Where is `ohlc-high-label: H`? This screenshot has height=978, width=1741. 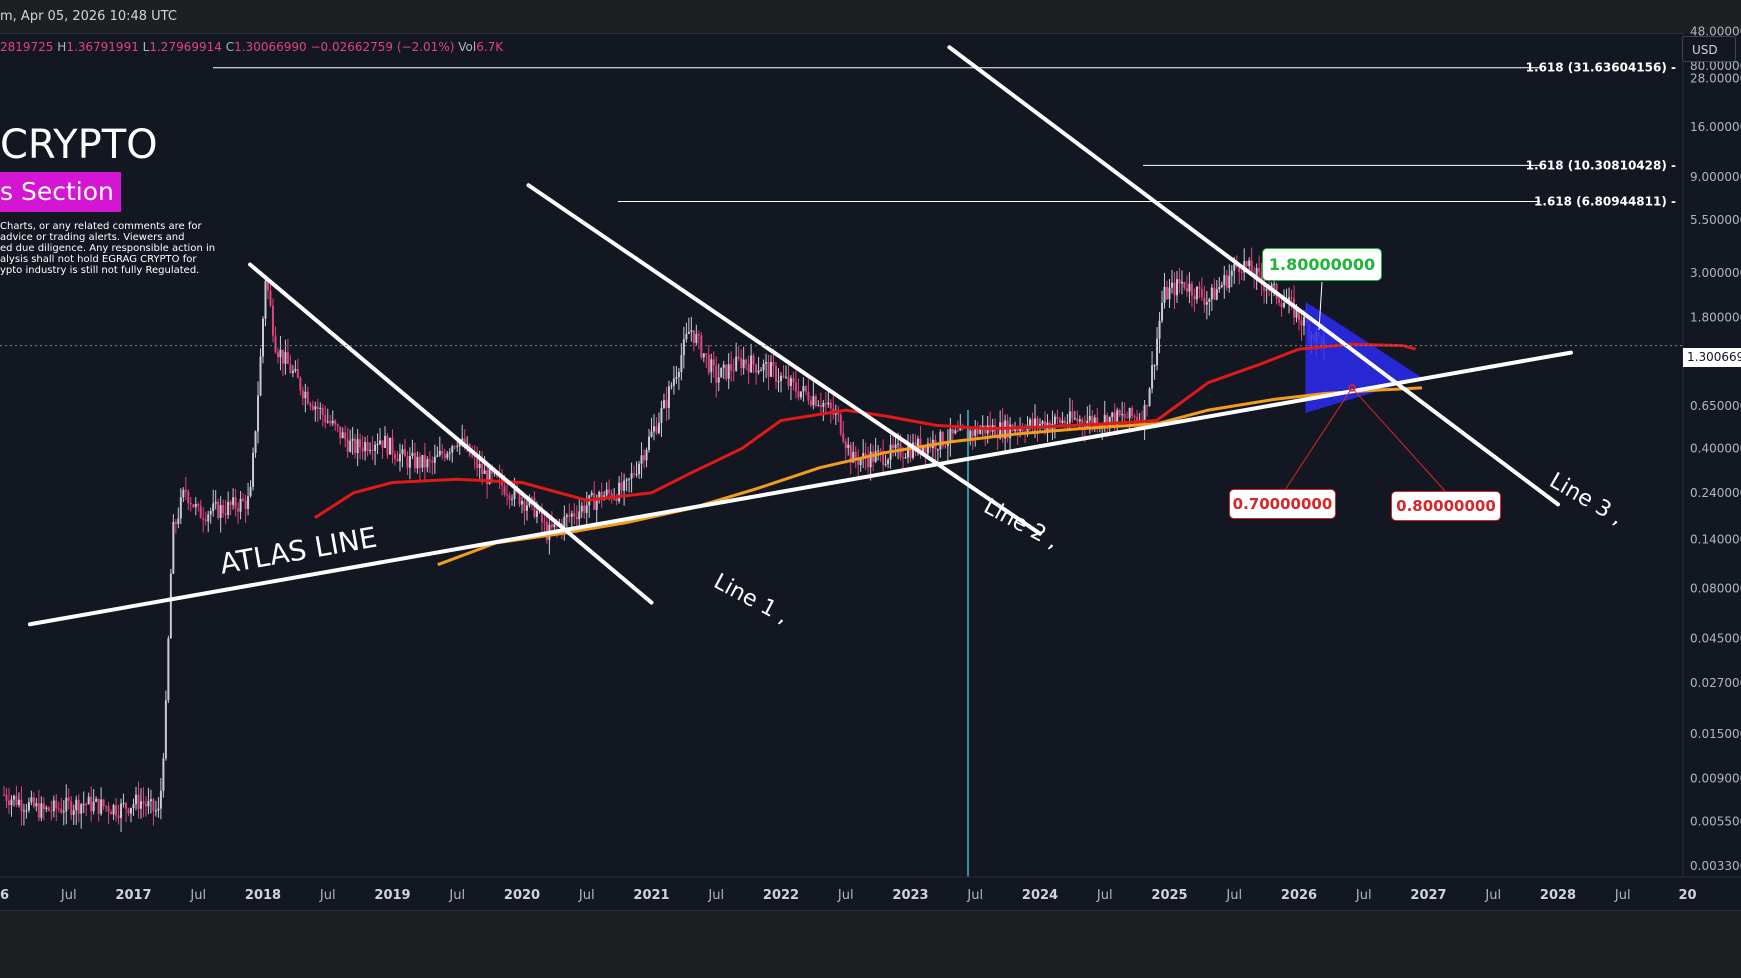
ohlc-high-label: H is located at coordinates (62, 47).